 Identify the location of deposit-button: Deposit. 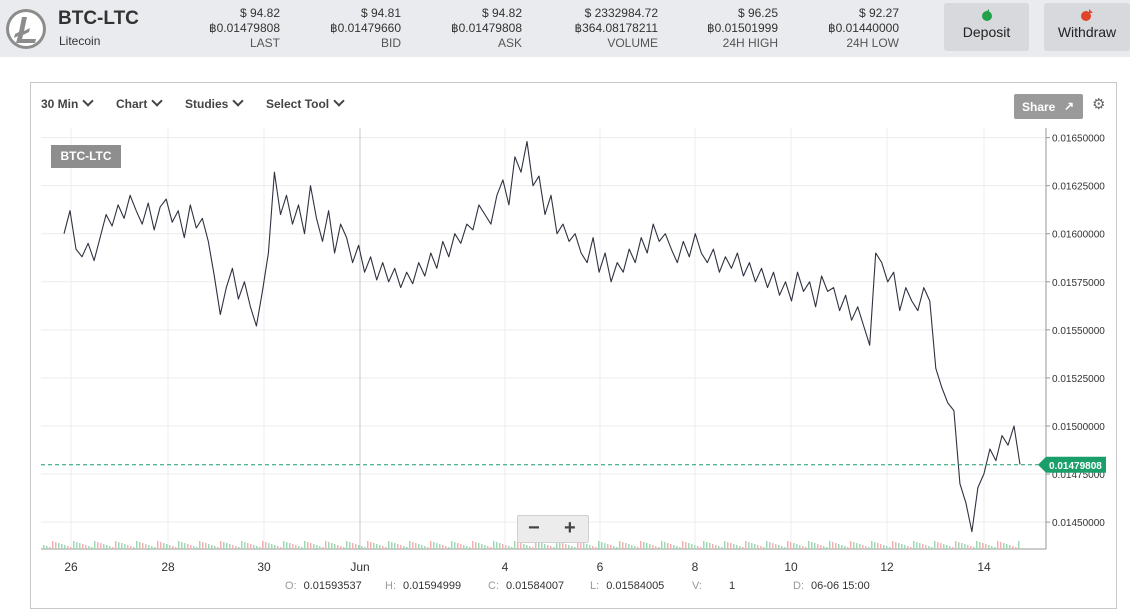
(986, 27).